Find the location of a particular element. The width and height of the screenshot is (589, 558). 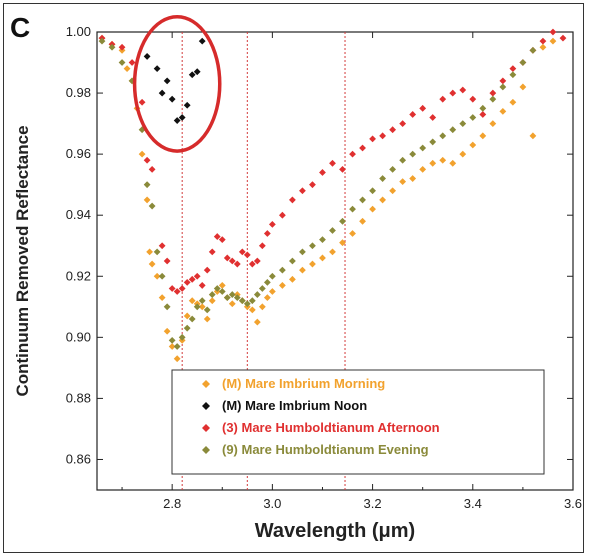

x-axis-title: Wavelength (μm) is located at coordinates (335, 531).